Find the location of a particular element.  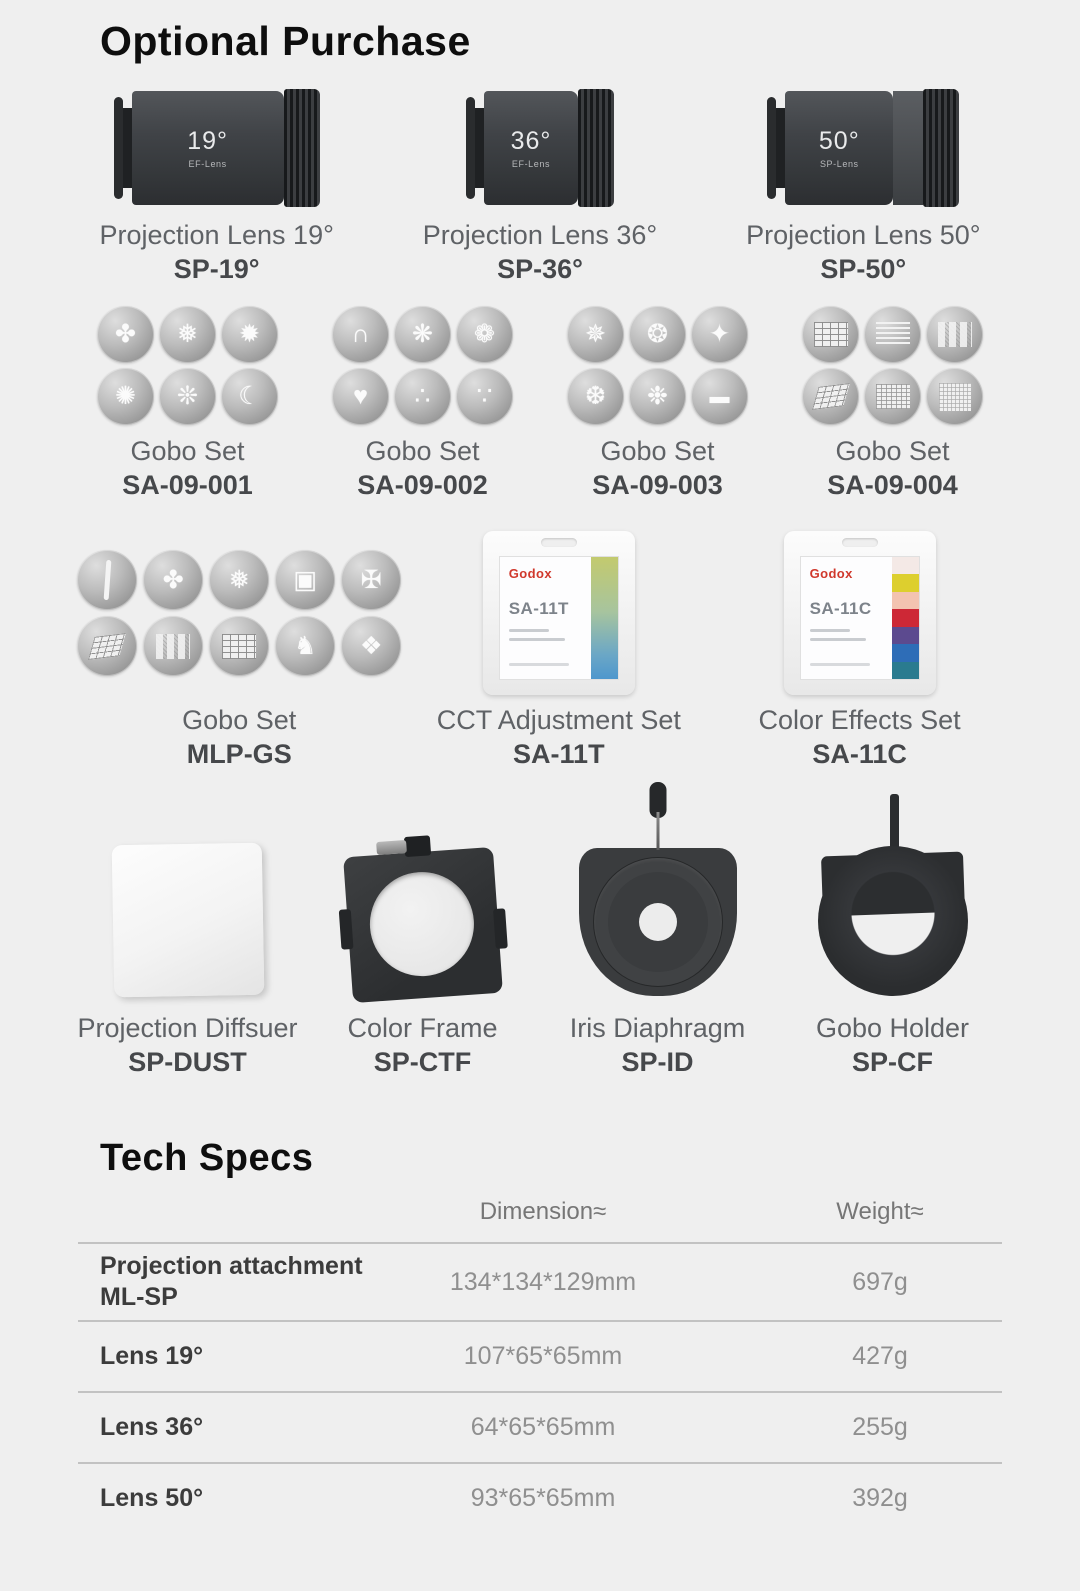

gobo-rainbow-arcs: ∩ is located at coordinates (360, 334).